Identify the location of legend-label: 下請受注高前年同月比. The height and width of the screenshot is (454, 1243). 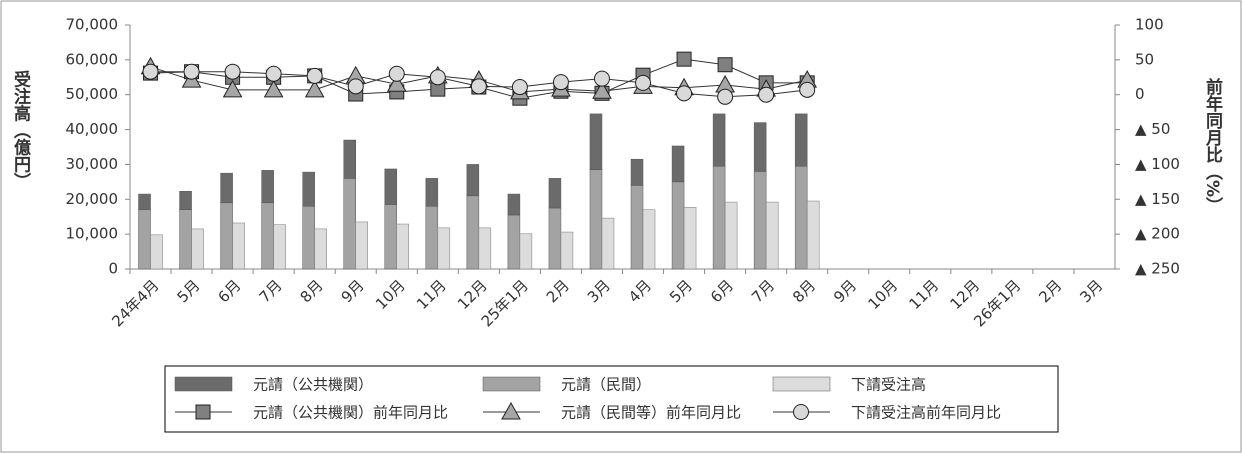
(926, 413).